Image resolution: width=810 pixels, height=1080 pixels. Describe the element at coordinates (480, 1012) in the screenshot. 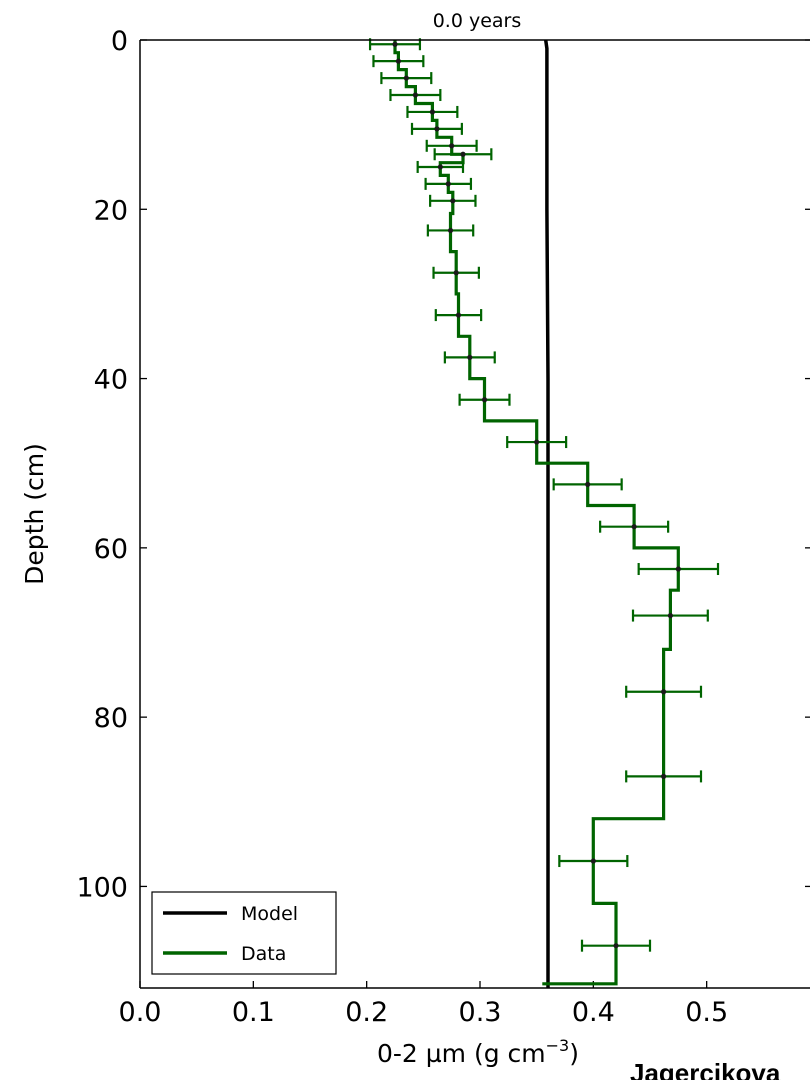

I see `x-tick-label: 0.3` at that location.